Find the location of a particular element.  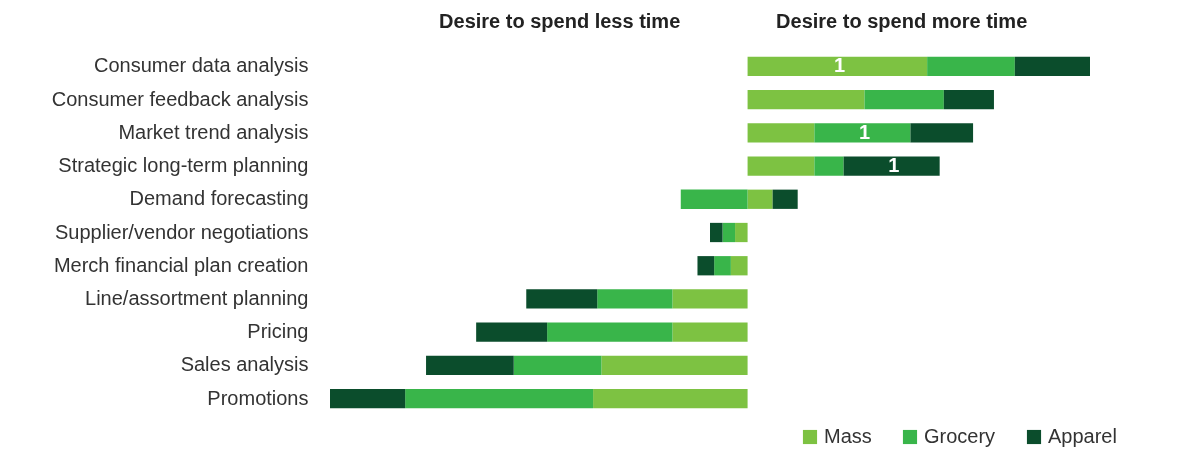

y-tick-label: Merch financial plan creation is located at coordinates (181, 264).